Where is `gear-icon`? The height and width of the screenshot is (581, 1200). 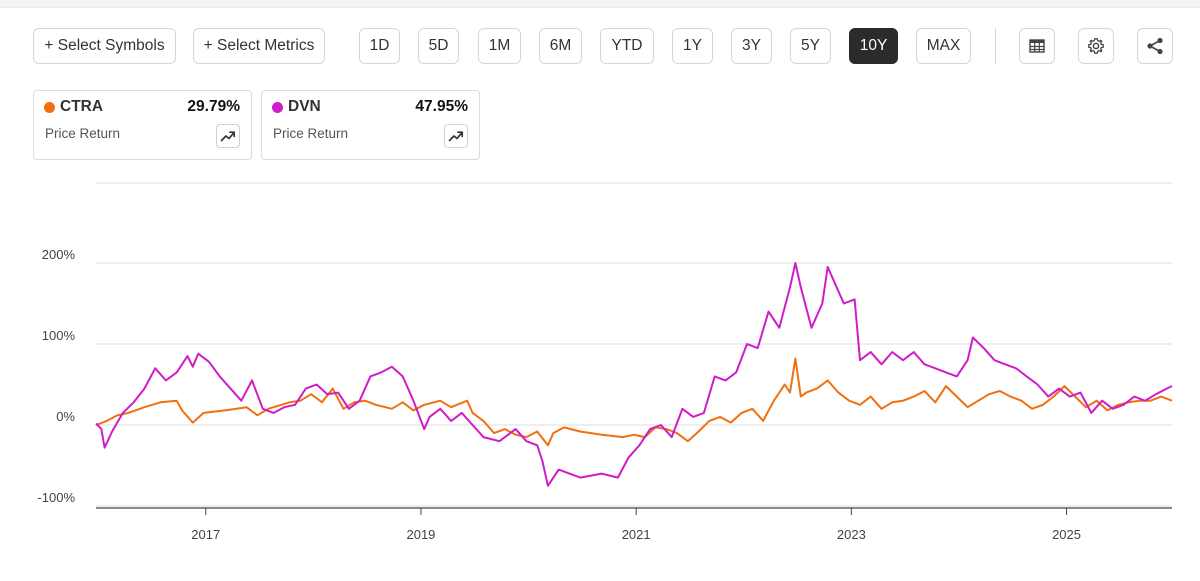 gear-icon is located at coordinates (1096, 46).